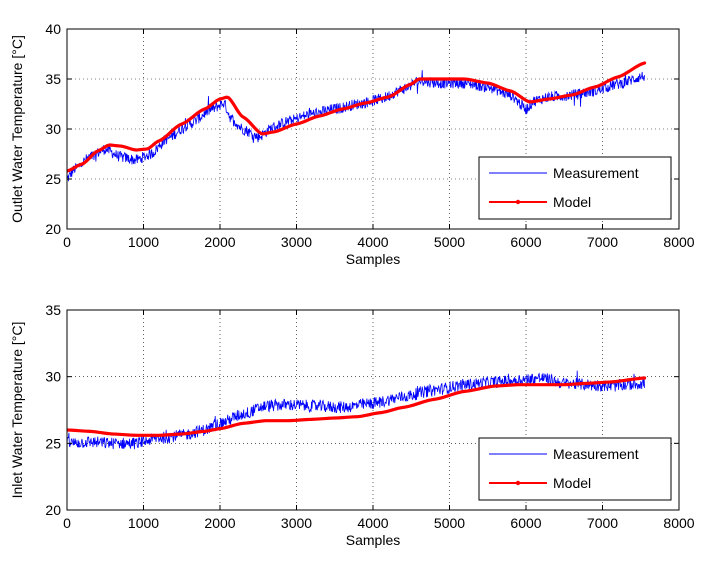 This screenshot has height=561, width=701. What do you see at coordinates (17, 129) in the screenshot?
I see `y-axis-label: Outlet Water Temperature [°C]` at bounding box center [17, 129].